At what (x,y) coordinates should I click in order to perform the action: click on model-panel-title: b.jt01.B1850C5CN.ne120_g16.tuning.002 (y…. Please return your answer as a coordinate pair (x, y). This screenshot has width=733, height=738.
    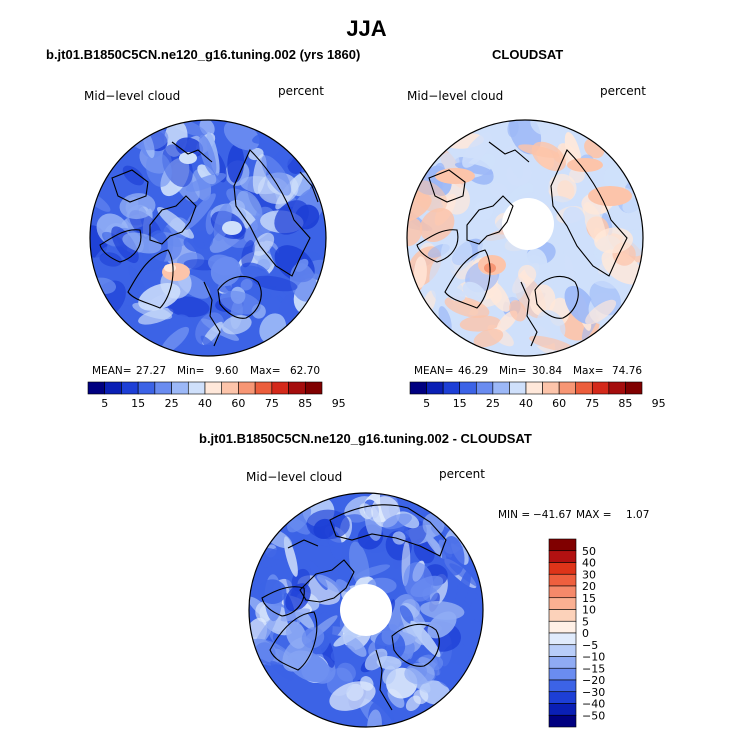
    Looking at the image, I should click on (203, 54).